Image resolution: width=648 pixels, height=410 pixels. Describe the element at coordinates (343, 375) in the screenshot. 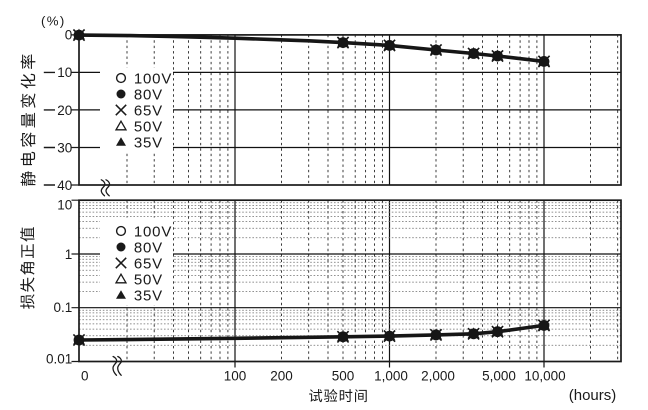

I see `svg-text: 500` at that location.